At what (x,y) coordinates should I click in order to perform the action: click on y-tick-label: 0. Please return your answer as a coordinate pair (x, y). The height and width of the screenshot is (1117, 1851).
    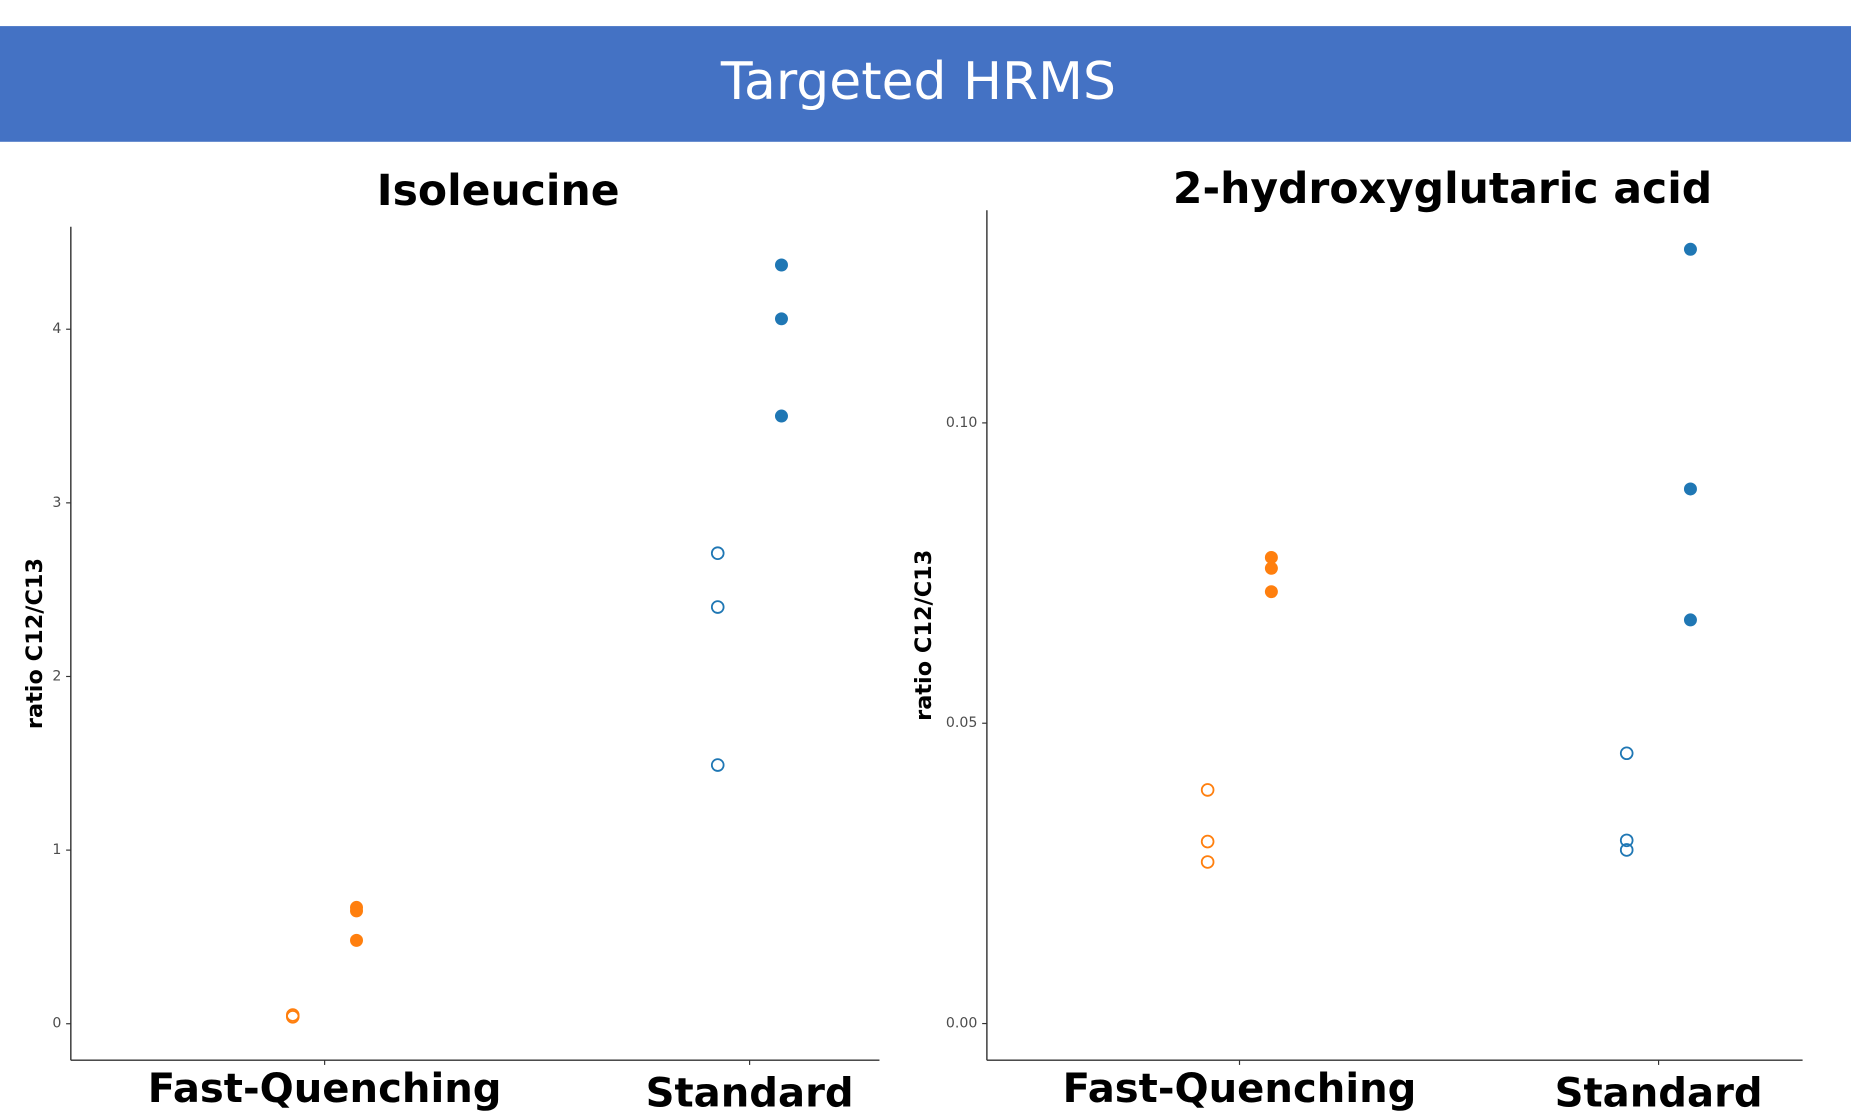
    Looking at the image, I should click on (56, 1024).